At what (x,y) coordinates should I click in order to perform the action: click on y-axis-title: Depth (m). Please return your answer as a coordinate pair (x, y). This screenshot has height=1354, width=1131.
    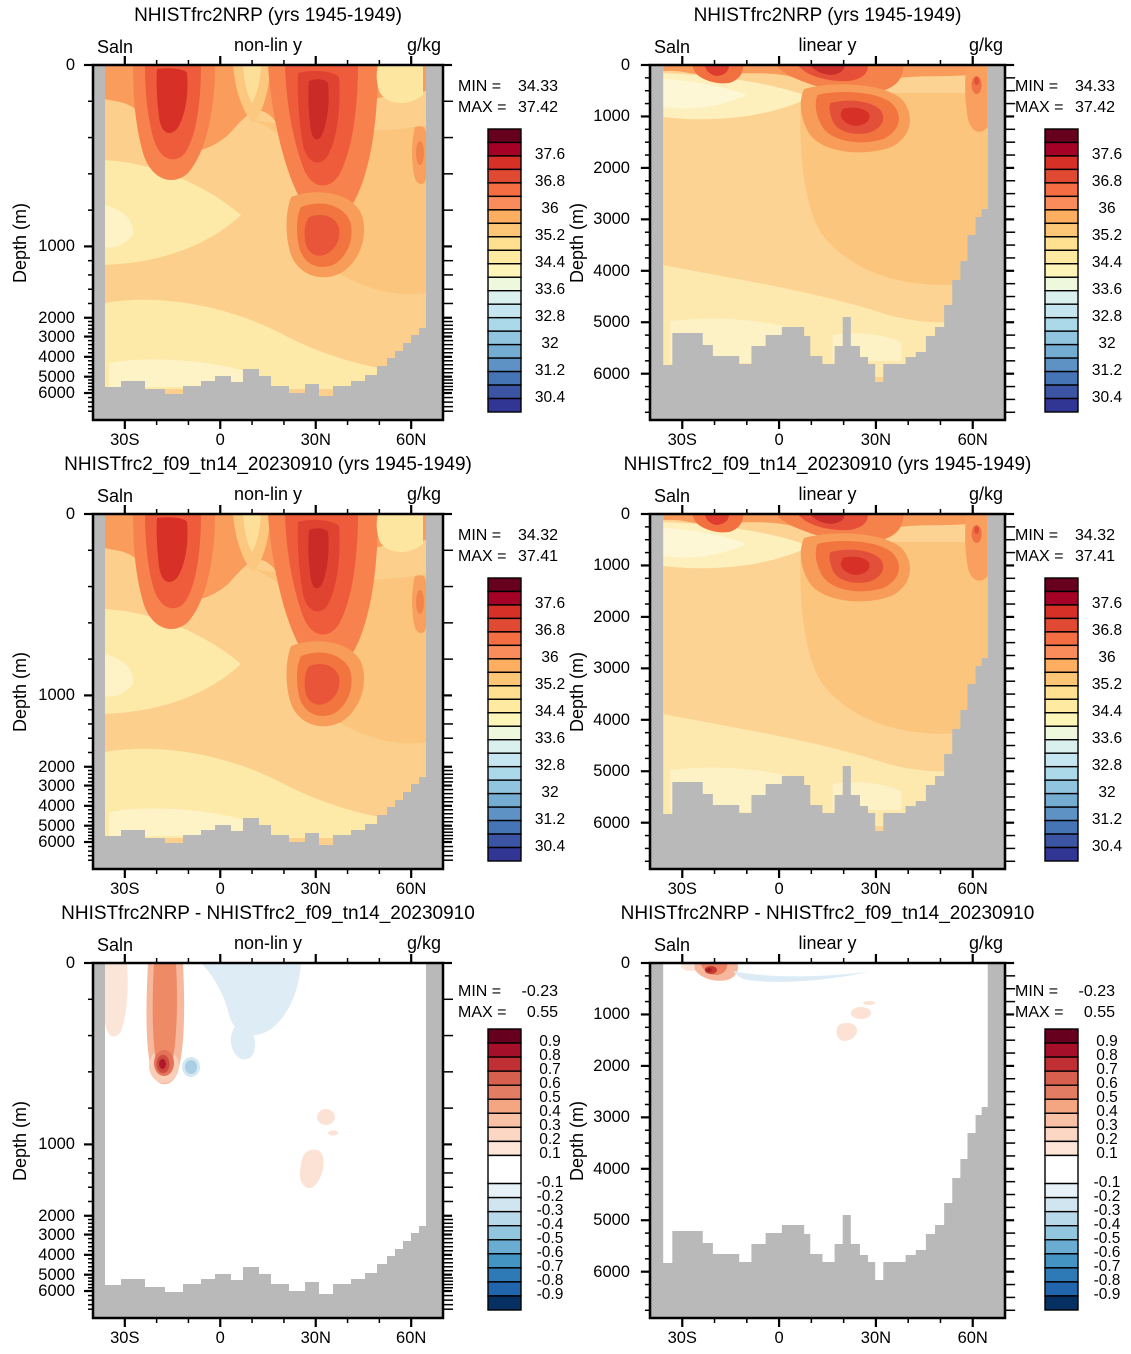
    Looking at the image, I should click on (20, 691).